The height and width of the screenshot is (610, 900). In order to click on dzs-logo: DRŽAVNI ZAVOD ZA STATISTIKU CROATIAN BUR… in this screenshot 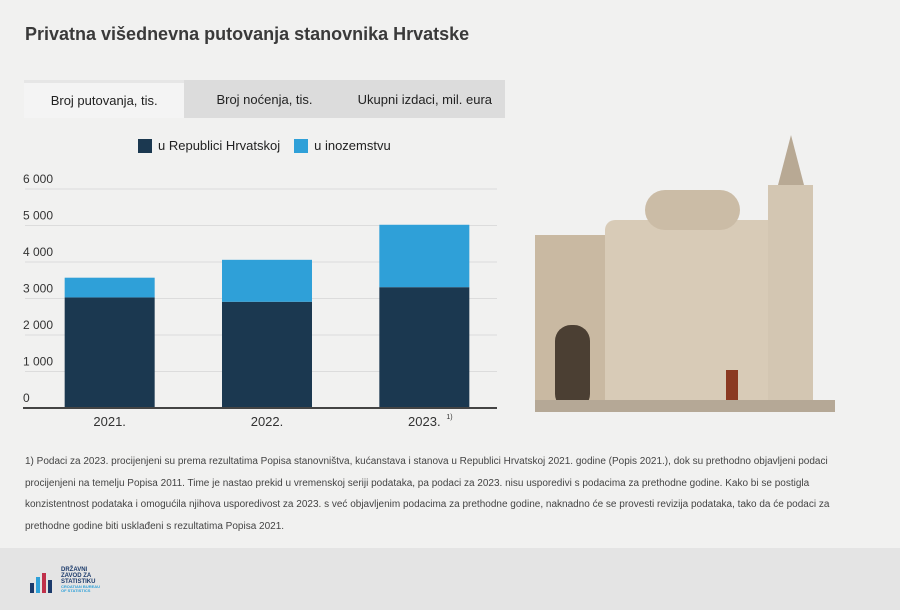, I will do `click(65, 580)`.